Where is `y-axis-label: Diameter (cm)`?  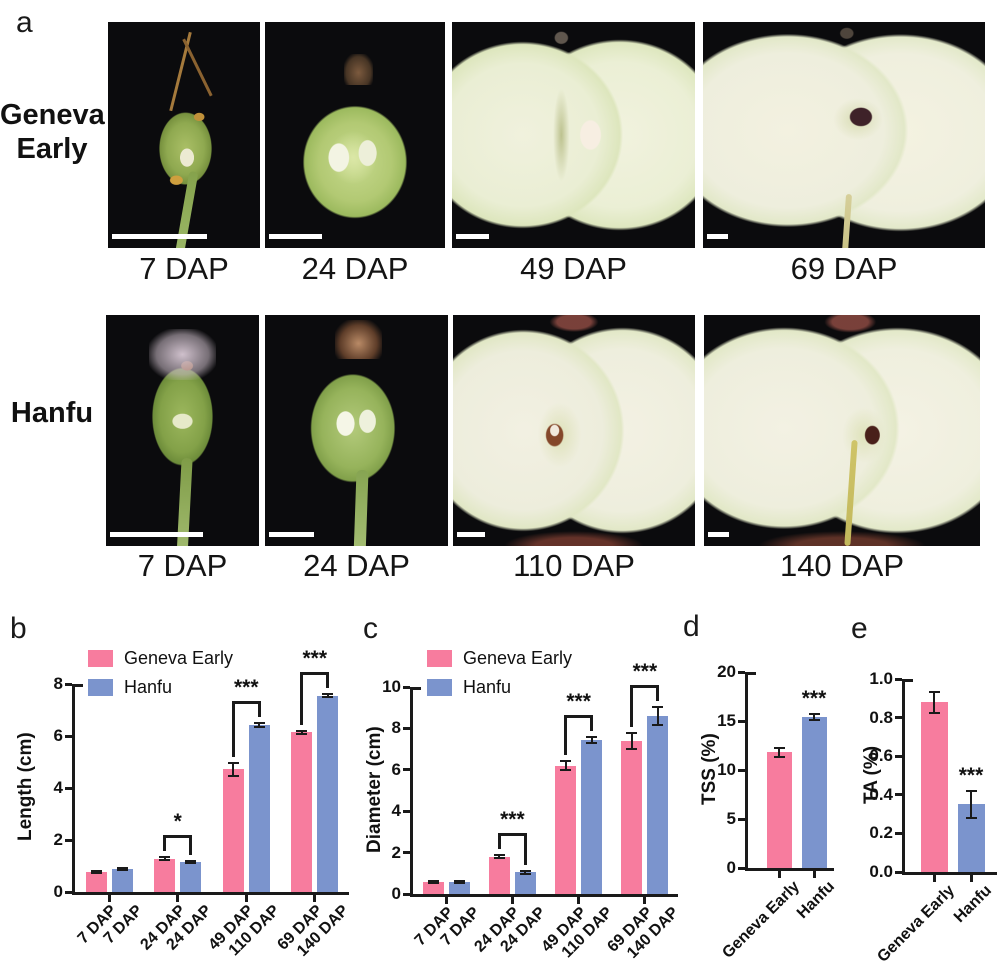
y-axis-label: Diameter (cm) is located at coordinates (374, 789).